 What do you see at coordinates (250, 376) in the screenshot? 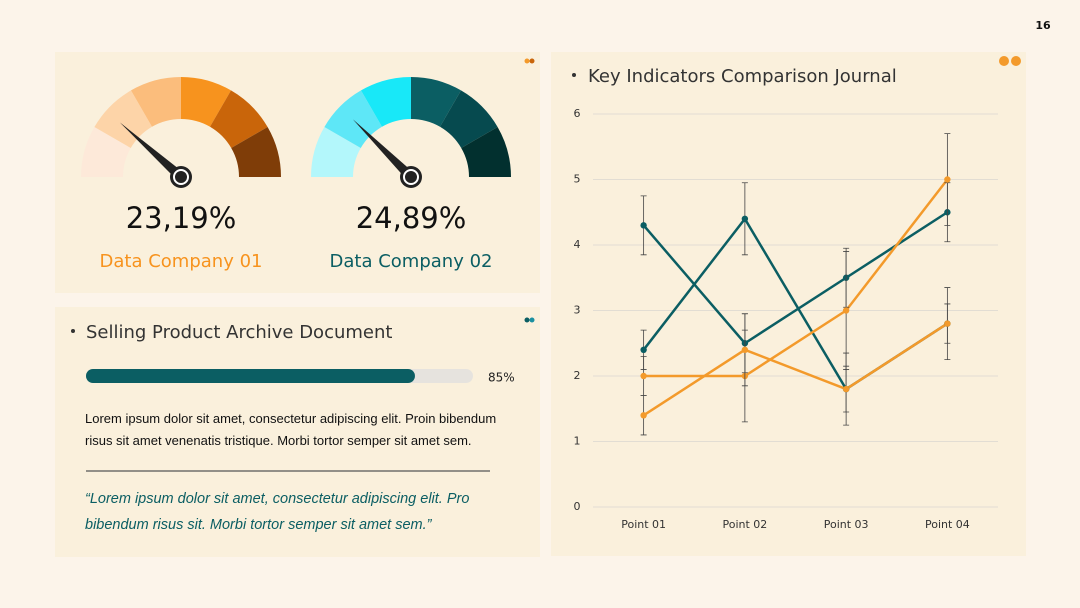
I see `progress-bar` at bounding box center [250, 376].